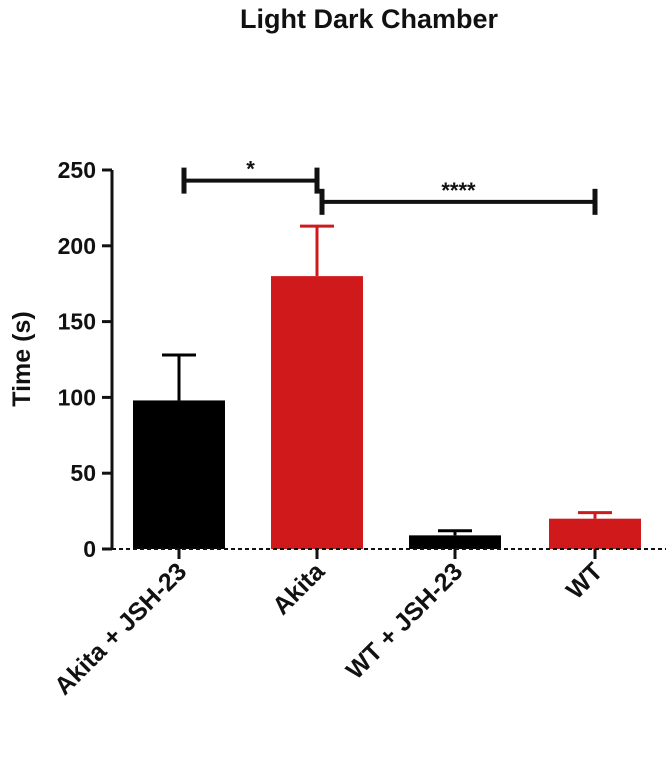 The height and width of the screenshot is (768, 668). I want to click on x-tick-label: Akita + JSH-23, so click(120, 628).